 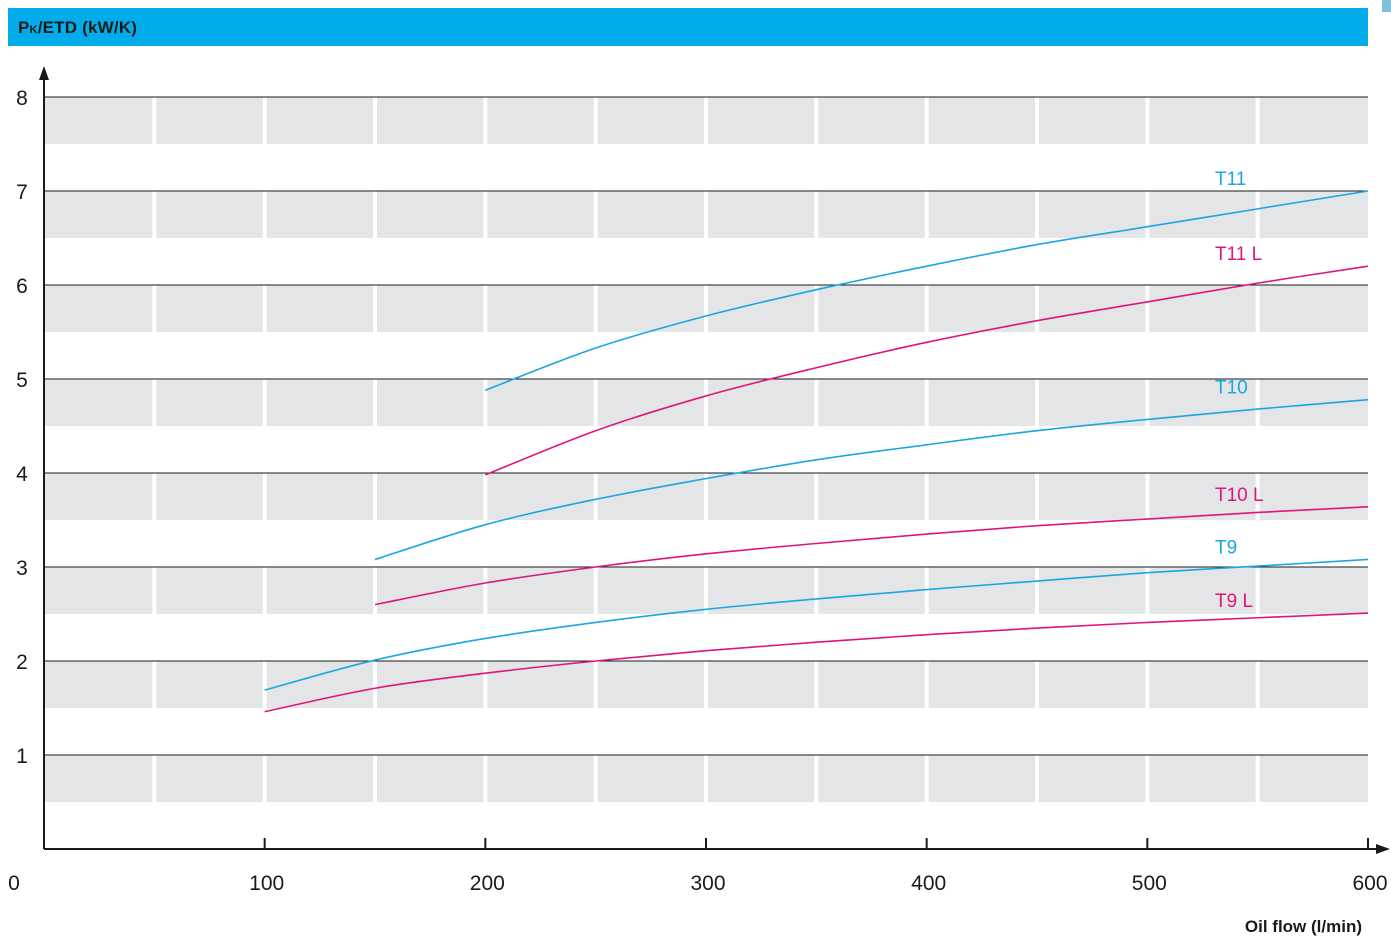 I want to click on y-axis-title-main: P, so click(x=24, y=27).